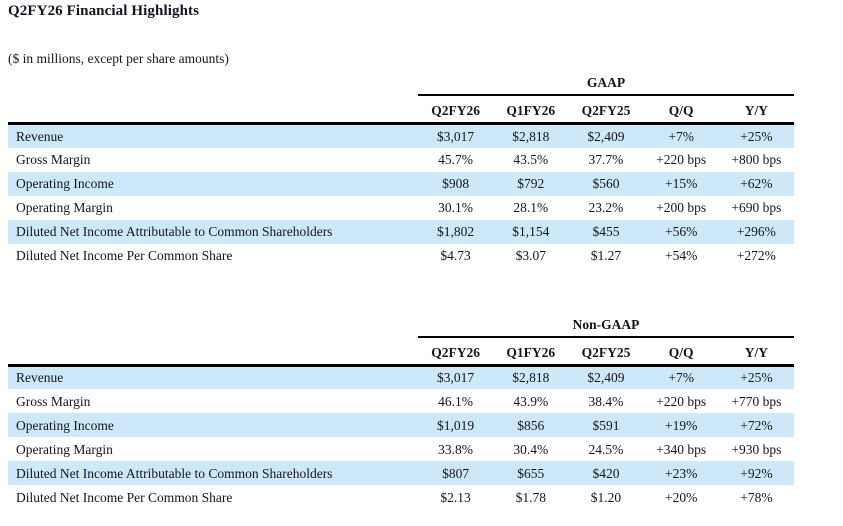 The height and width of the screenshot is (526, 843). I want to click on table-row-operating-income: Operating Income $908 $792 $560 +15% +62%, so click(401, 183).